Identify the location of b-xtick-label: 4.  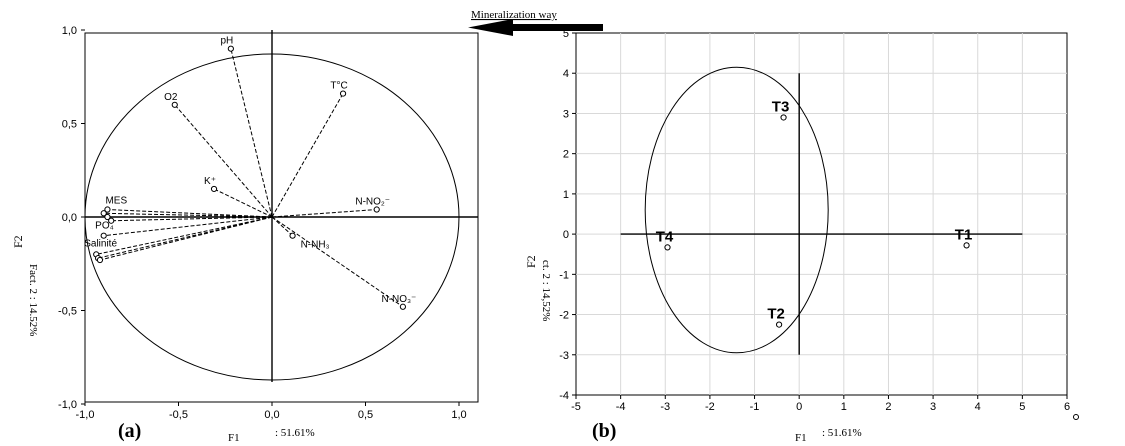
(978, 407).